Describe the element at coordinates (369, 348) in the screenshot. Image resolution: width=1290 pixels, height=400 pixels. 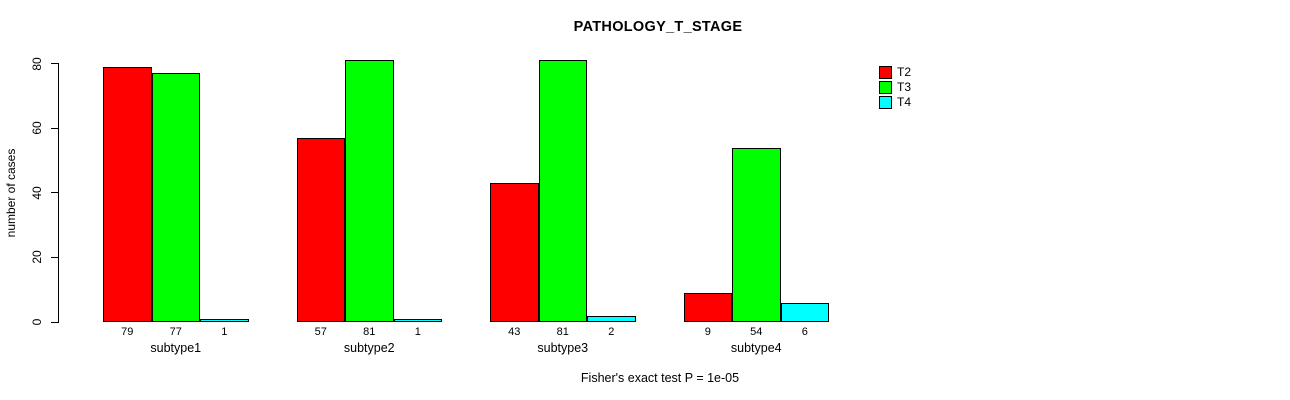
I see `category-label-subtype2: subtype2` at that location.